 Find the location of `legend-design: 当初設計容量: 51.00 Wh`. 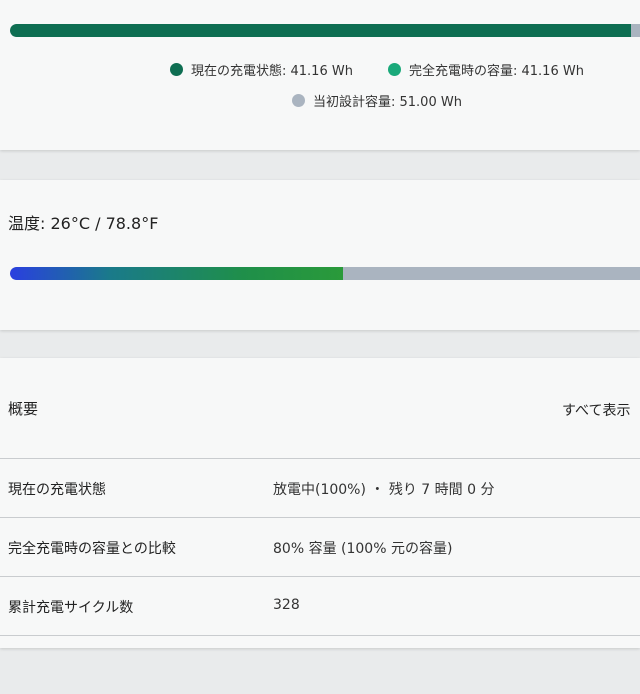

legend-design: 当初設計容量: 51.00 Wh is located at coordinates (377, 100).